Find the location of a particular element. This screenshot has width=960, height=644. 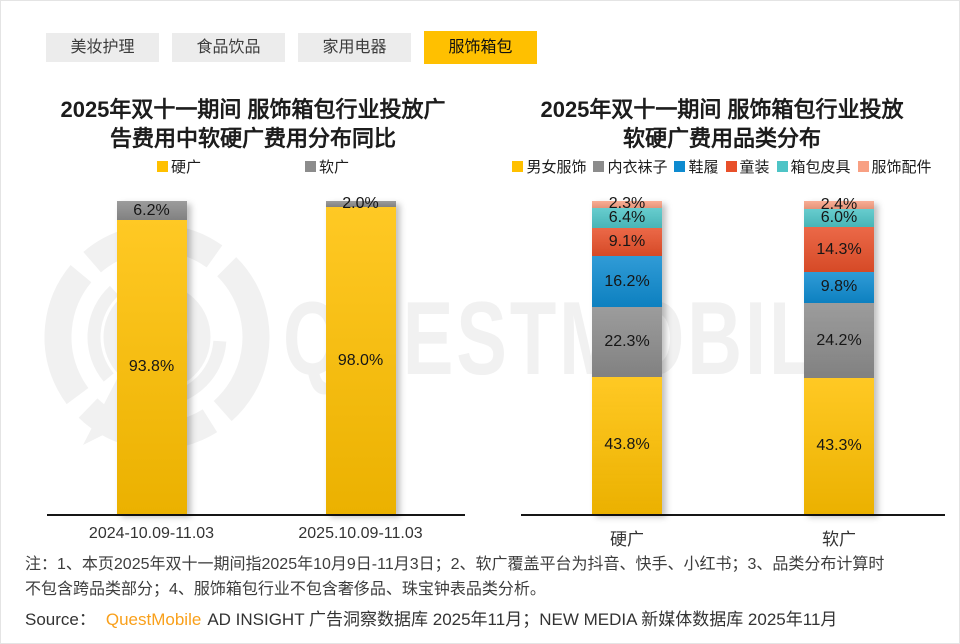

legend-item: 服饰配件 is located at coordinates (894, 166).